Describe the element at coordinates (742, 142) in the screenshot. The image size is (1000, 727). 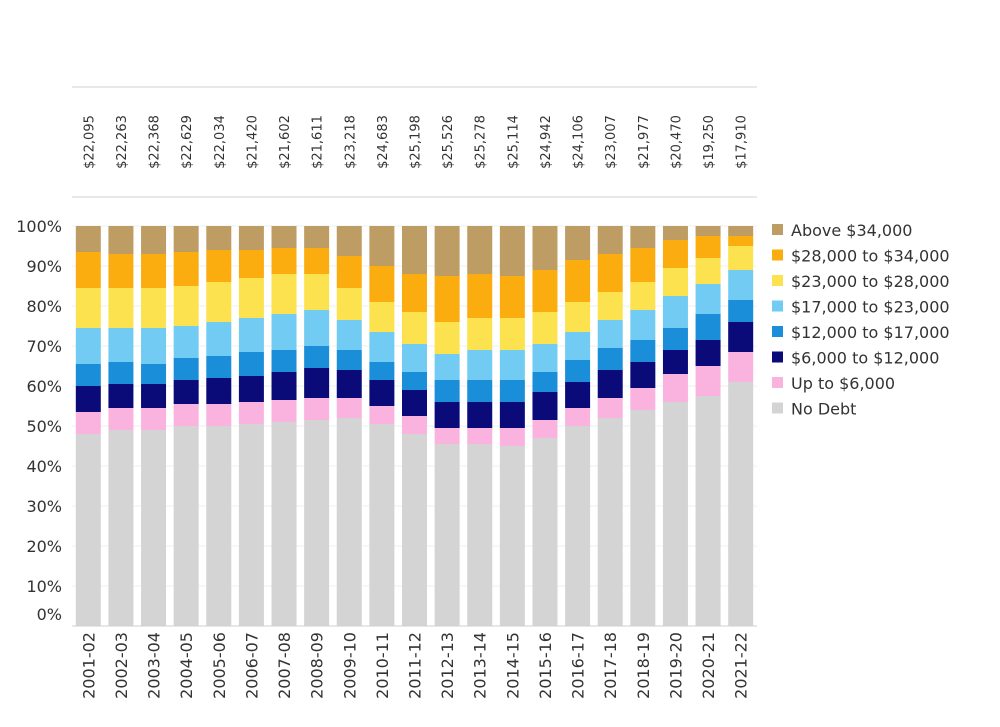
I see `average-debt-label: $17,910` at that location.